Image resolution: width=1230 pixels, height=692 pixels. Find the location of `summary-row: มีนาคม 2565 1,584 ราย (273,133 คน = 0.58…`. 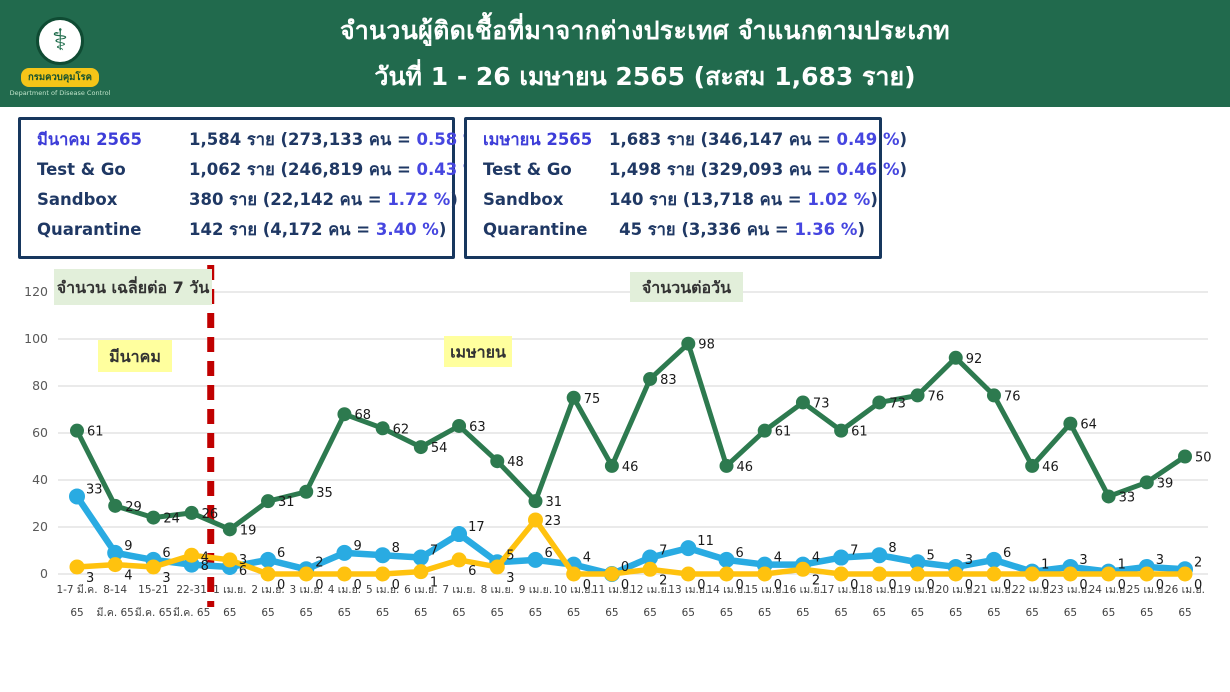

summary-row: มีนาคม 2565 1,584 ราย (273,133 คน = 0.58… is located at coordinates (262, 142).